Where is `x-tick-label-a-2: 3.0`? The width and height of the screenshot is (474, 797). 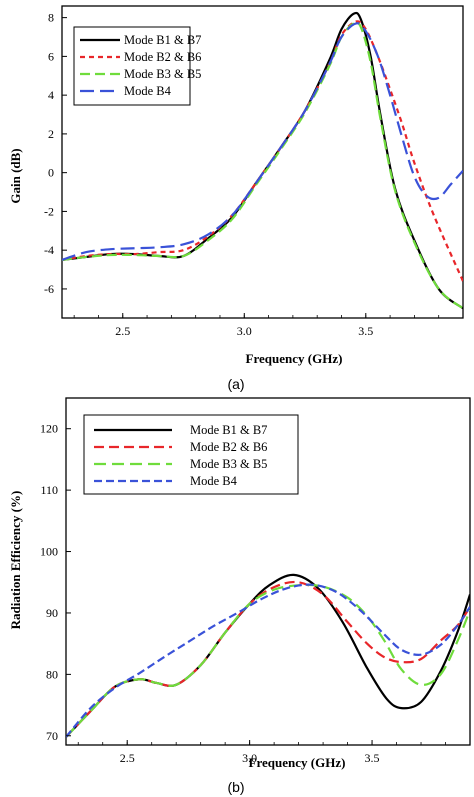
x-tick-label-a-2: 3.0 is located at coordinates (244, 331).